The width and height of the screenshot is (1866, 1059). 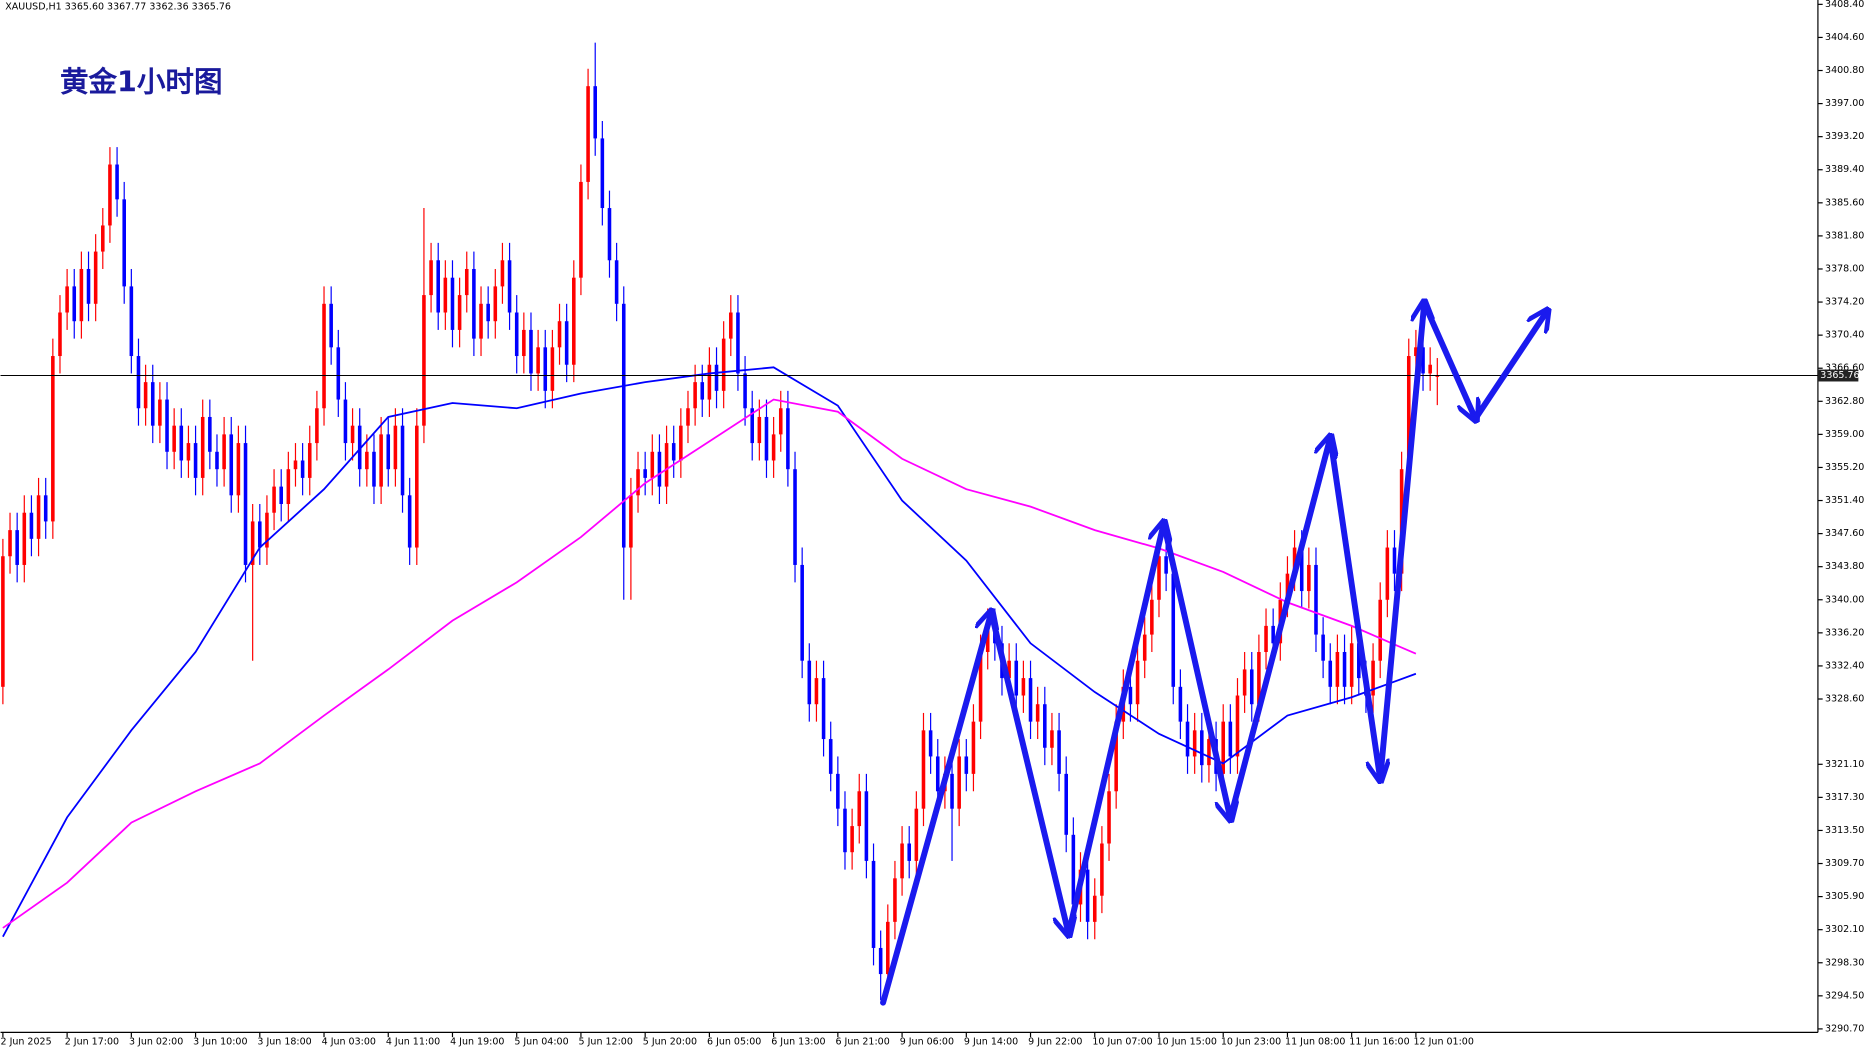 I want to click on x-tick-label: 10 Jun 15:00, so click(x=1187, y=1041).